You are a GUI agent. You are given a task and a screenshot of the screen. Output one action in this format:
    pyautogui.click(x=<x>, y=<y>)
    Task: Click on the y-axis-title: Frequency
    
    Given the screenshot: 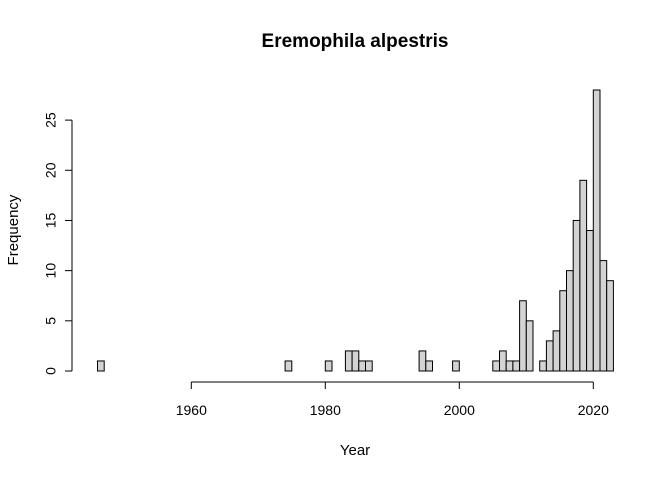 What is the action you would take?
    pyautogui.click(x=13, y=229)
    